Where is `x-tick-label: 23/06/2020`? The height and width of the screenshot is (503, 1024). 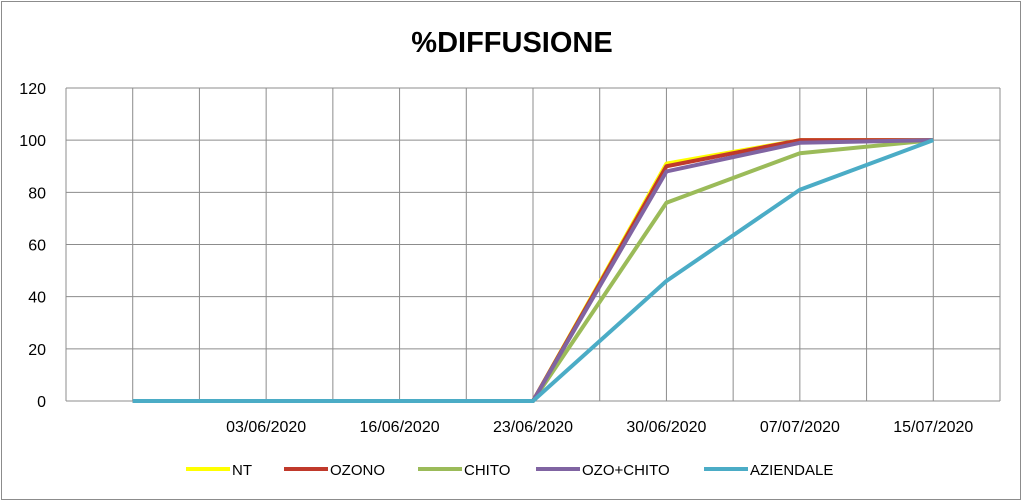
x-tick-label: 23/06/2020 is located at coordinates (533, 427).